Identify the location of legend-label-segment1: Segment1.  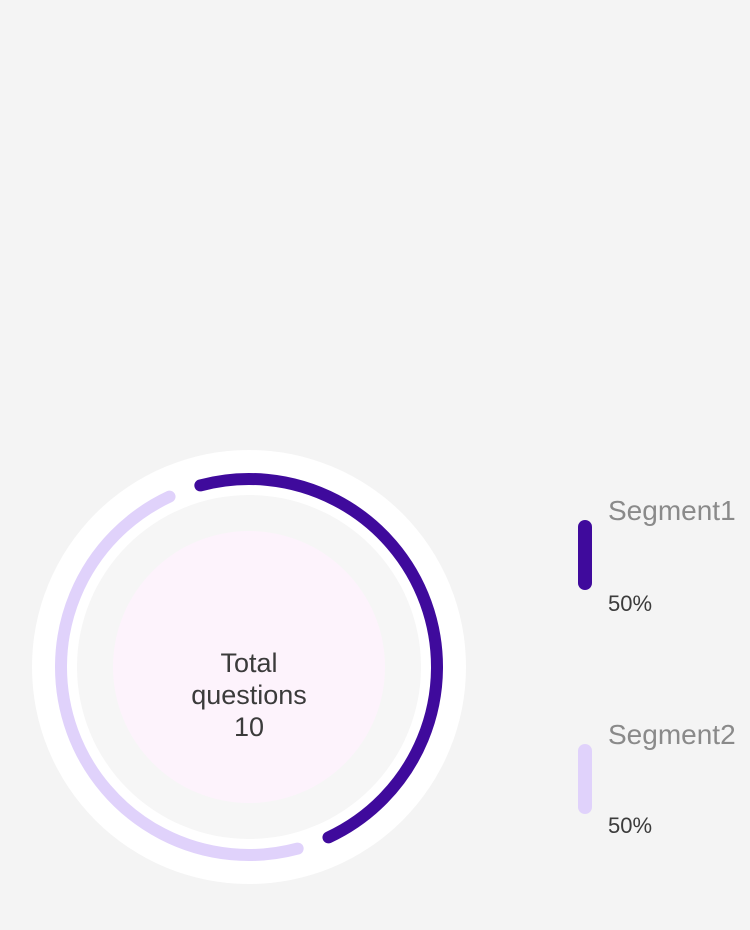
(672, 510).